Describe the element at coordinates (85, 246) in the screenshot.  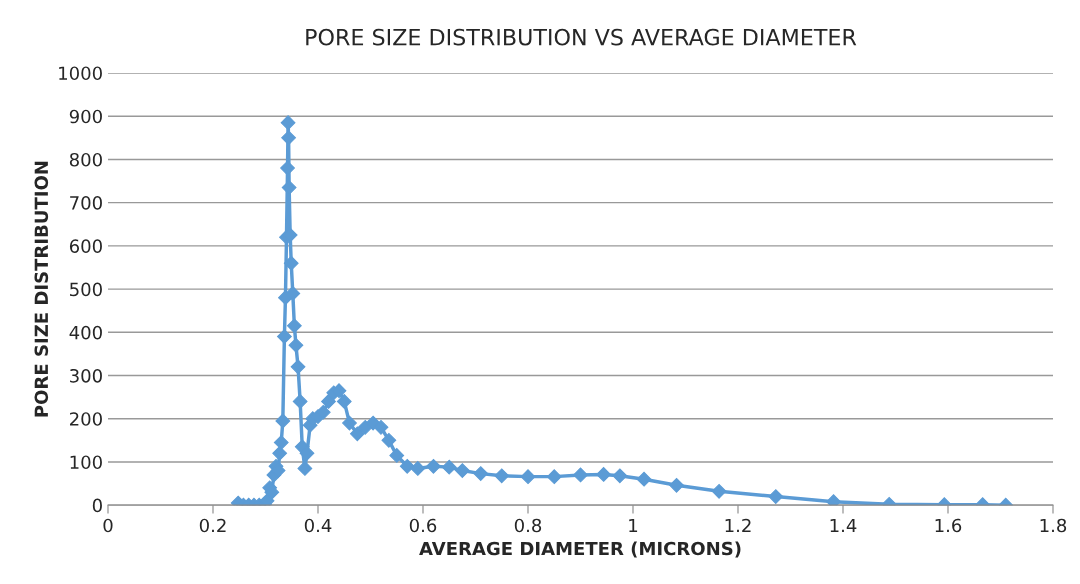
I see `y-tick-label: 600` at that location.